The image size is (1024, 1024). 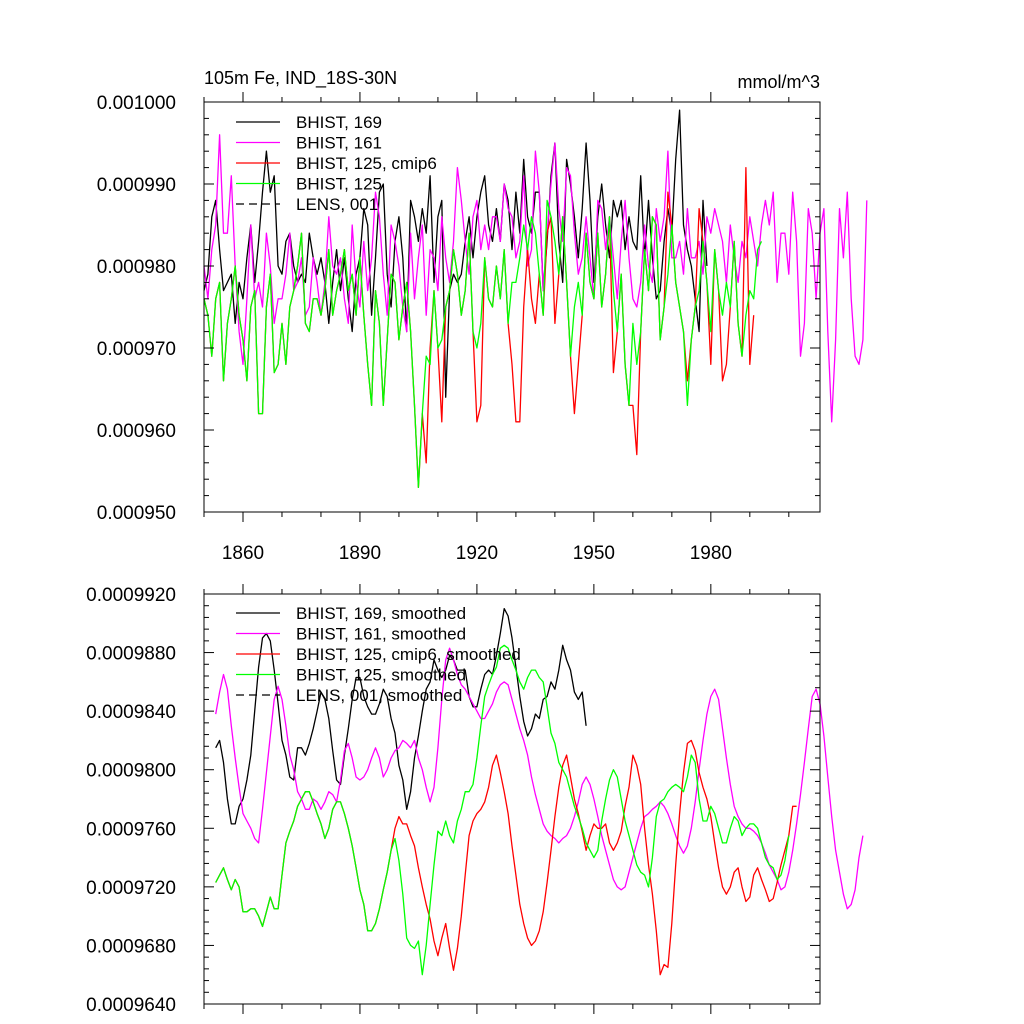 I want to click on bottom-ytick-label: 0.0009640, so click(x=131, y=1005).